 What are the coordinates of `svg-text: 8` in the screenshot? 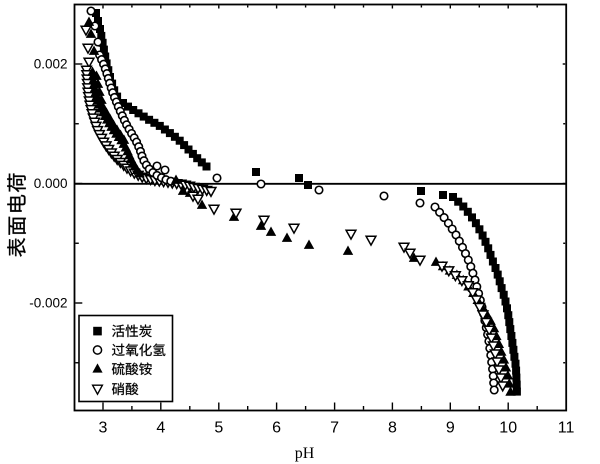 It's located at (392, 428).